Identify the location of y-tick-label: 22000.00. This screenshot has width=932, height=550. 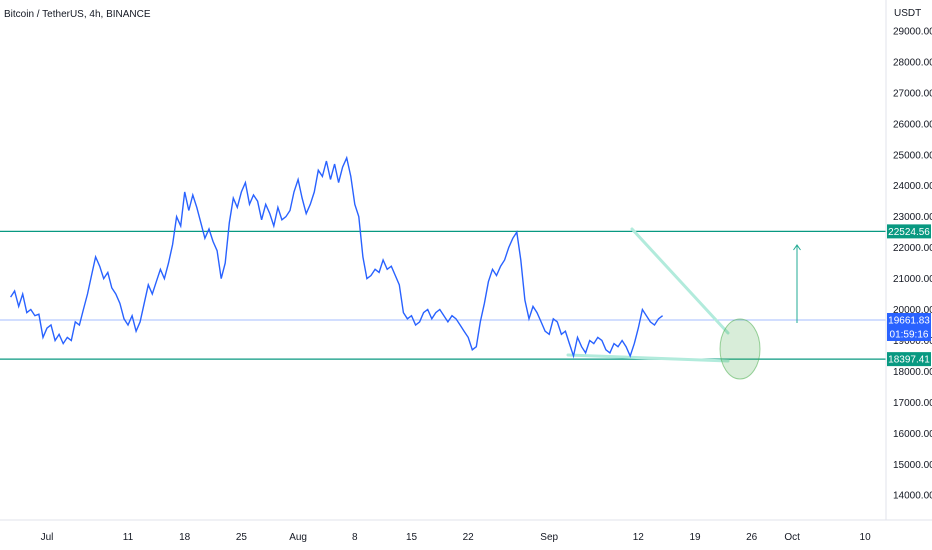
(912, 248).